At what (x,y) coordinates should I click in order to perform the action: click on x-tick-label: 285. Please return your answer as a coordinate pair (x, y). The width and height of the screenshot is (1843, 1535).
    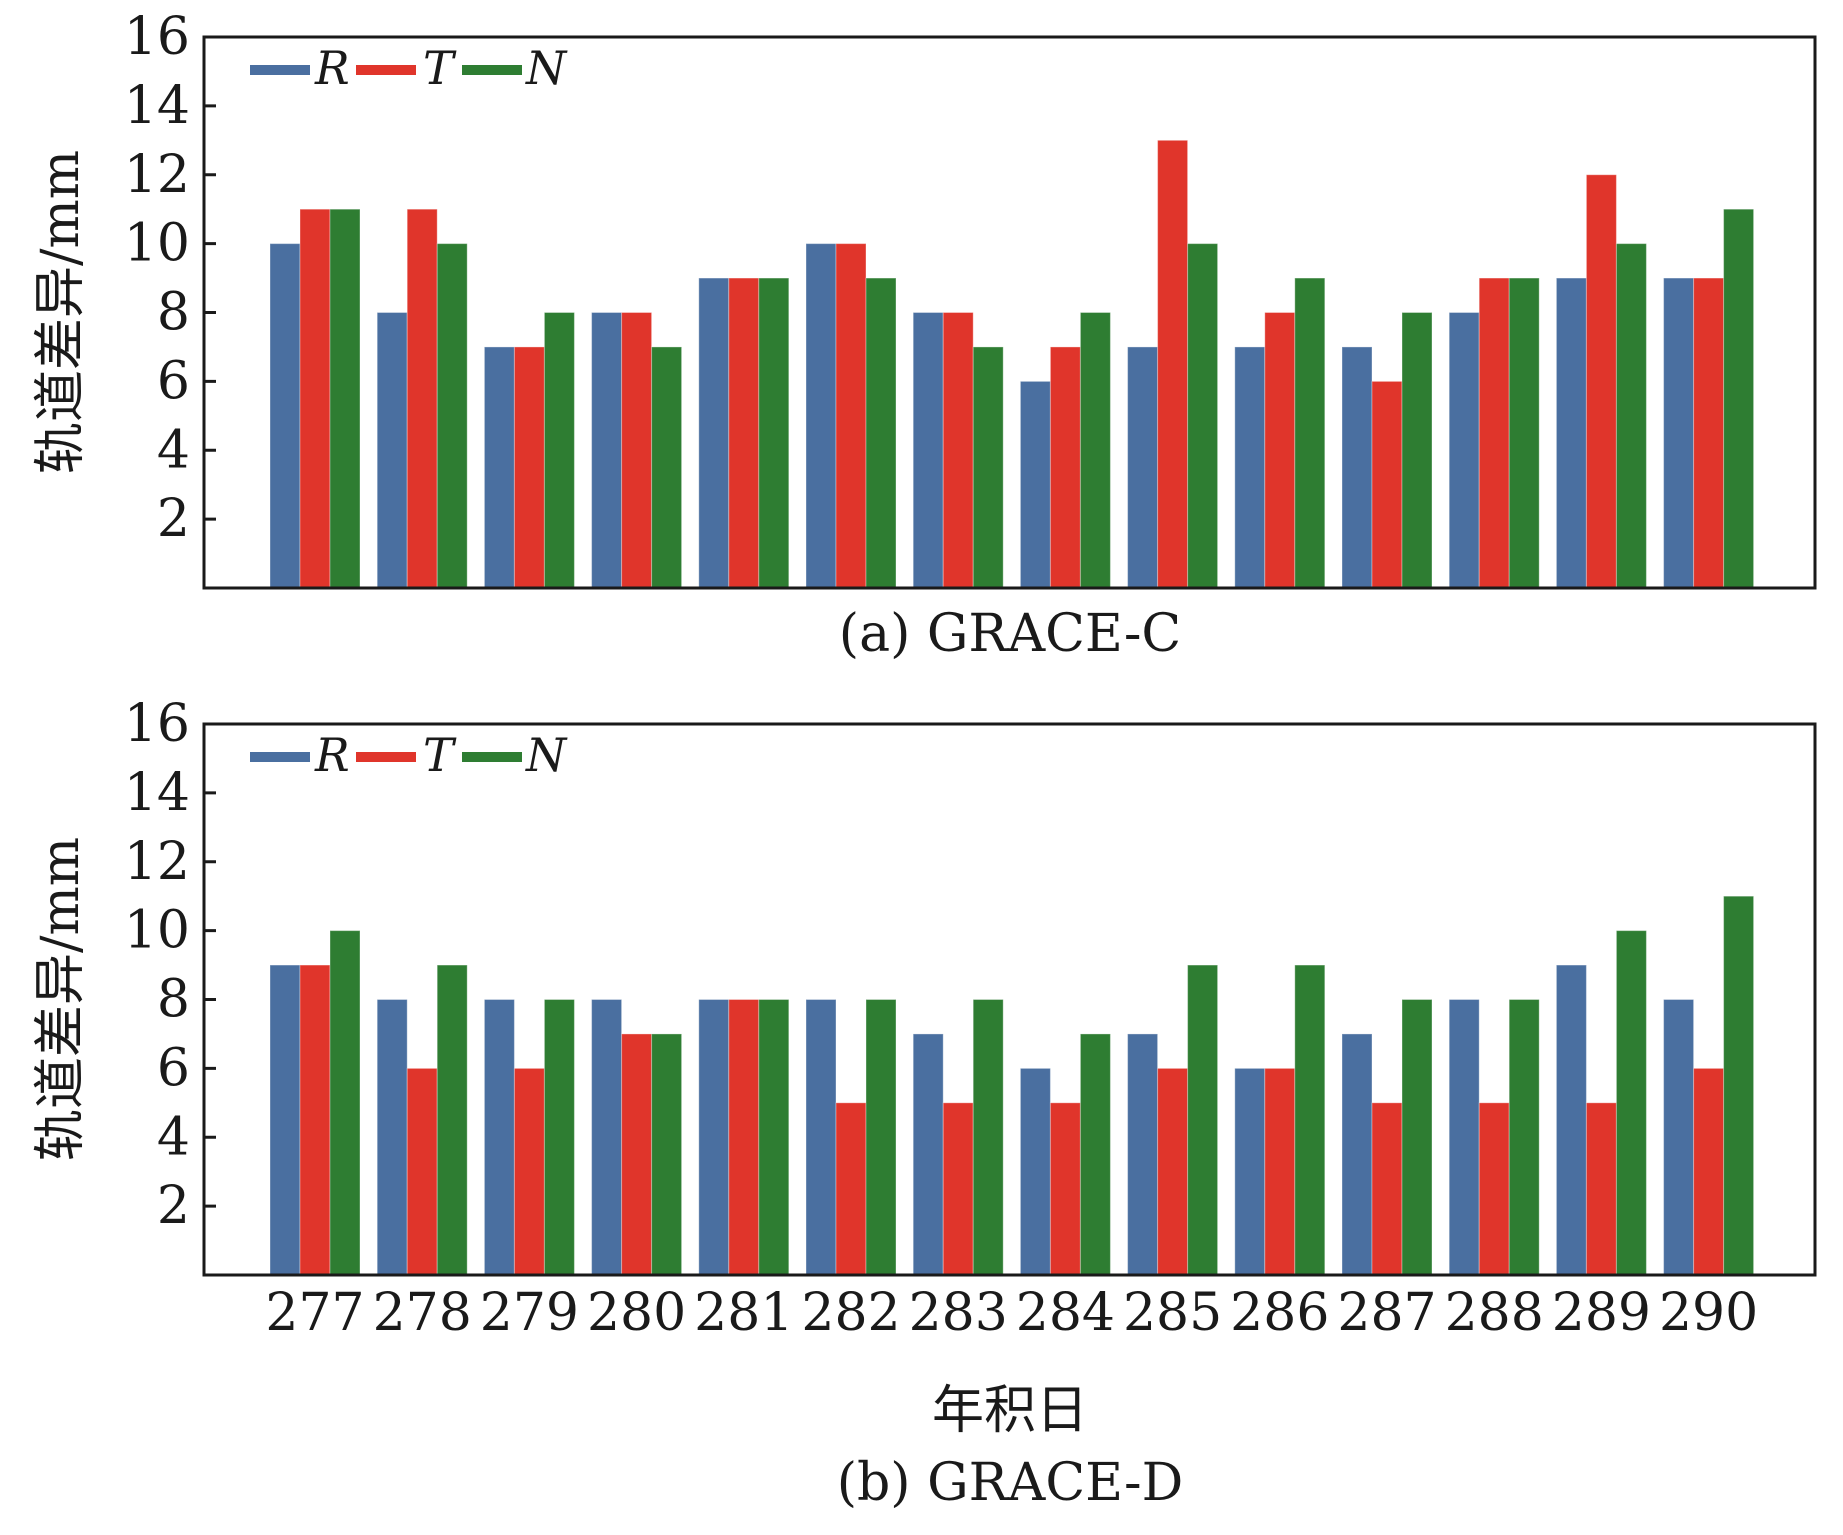
    Looking at the image, I should click on (1172, 1313).